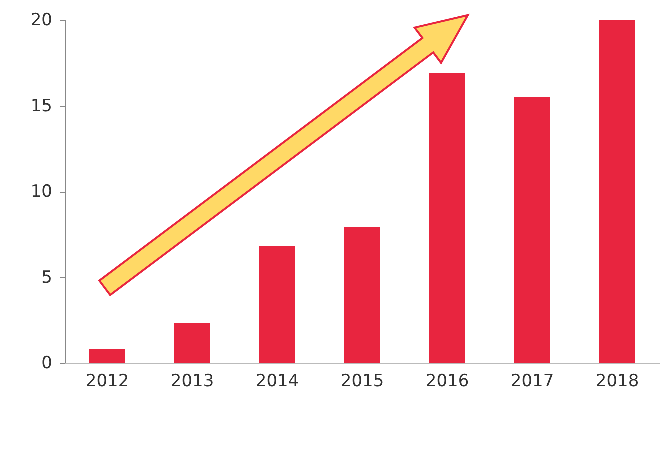  I want to click on x-tick-label: 2018, so click(618, 382).